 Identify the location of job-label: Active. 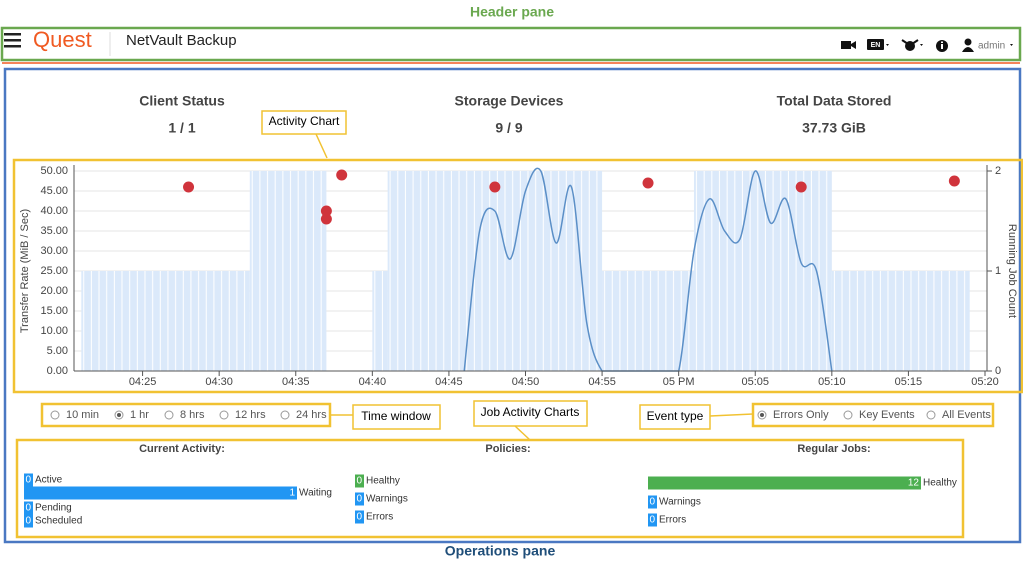
(49, 480).